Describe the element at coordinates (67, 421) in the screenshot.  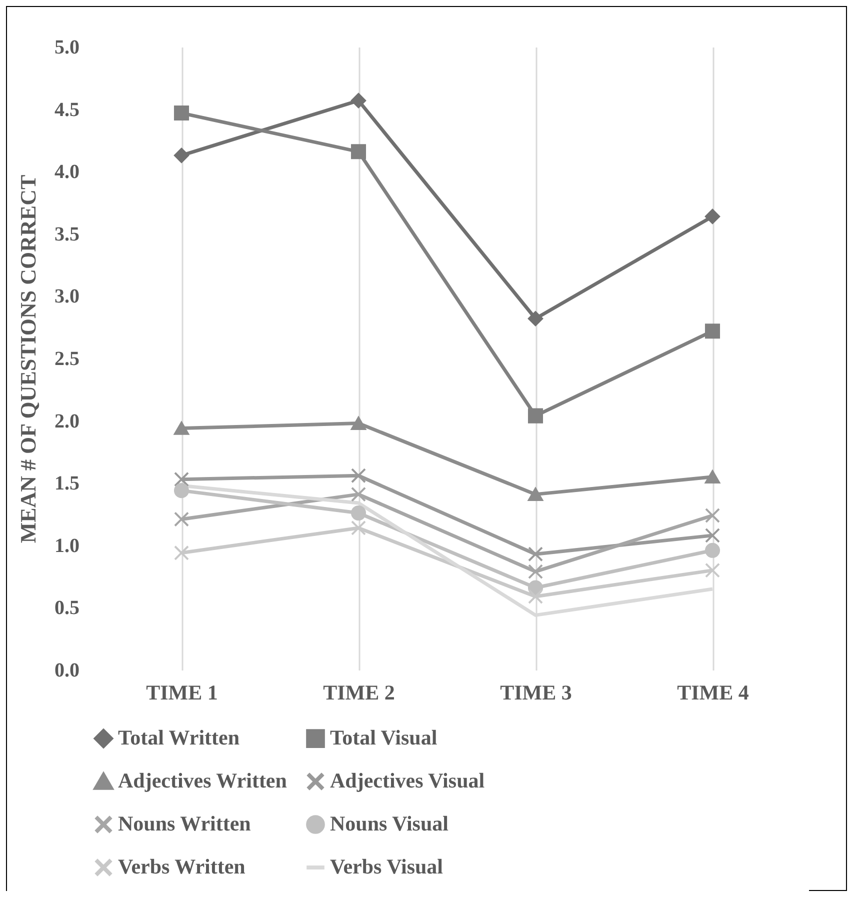
I see `y-tick-label: 2.0` at that location.